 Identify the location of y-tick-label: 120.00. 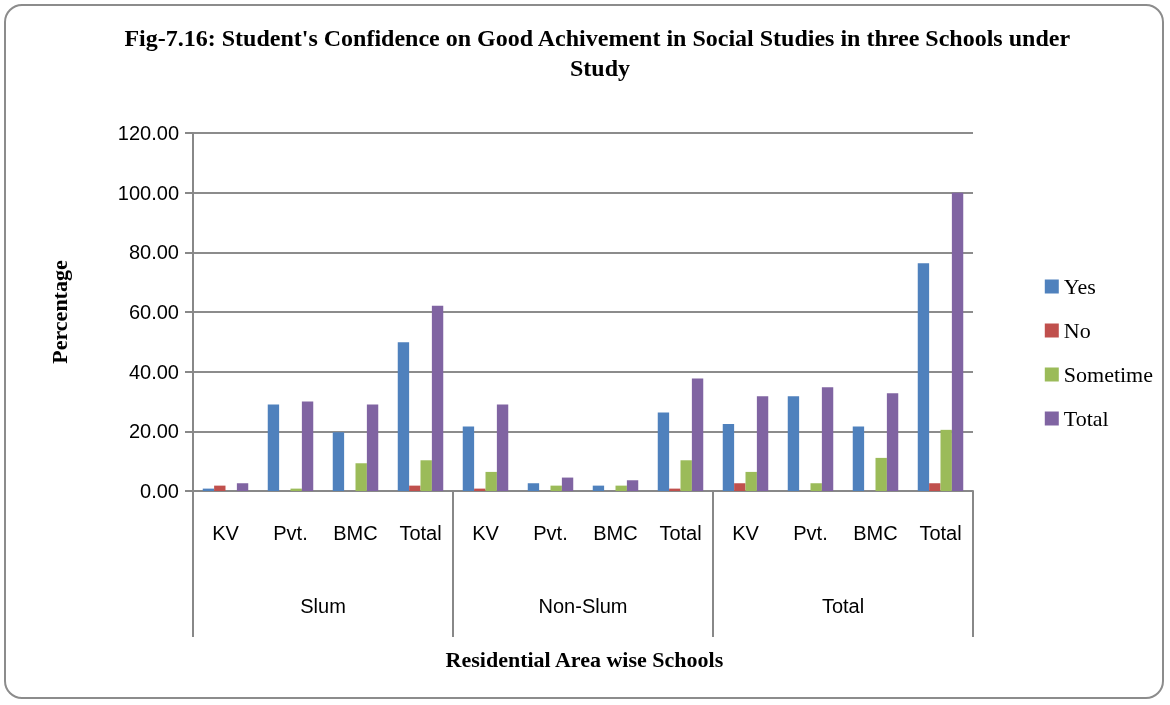
(148, 133).